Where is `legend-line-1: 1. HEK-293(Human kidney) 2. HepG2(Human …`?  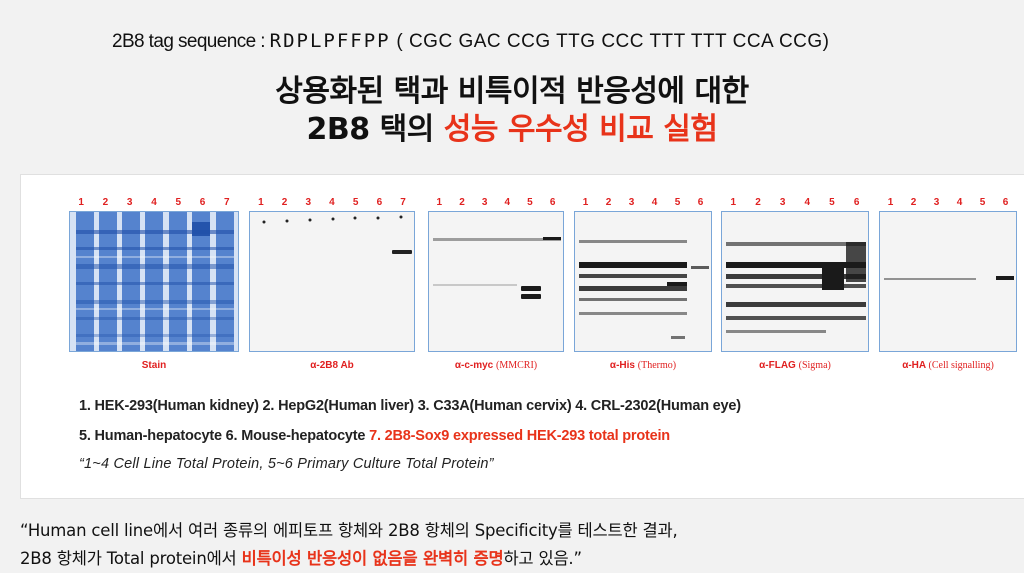 legend-line-1: 1. HEK-293(Human kidney) 2. HepG2(Human … is located at coordinates (410, 406).